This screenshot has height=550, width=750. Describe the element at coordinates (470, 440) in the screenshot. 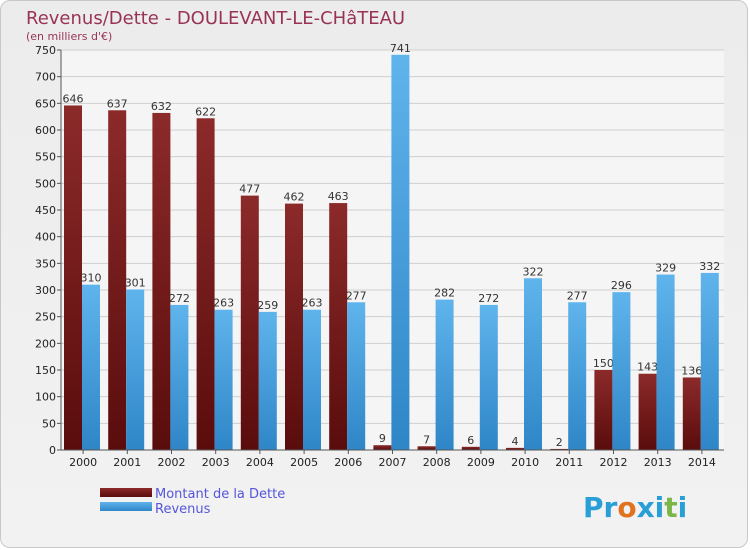

I see `data-label-dette-2009: 6` at that location.